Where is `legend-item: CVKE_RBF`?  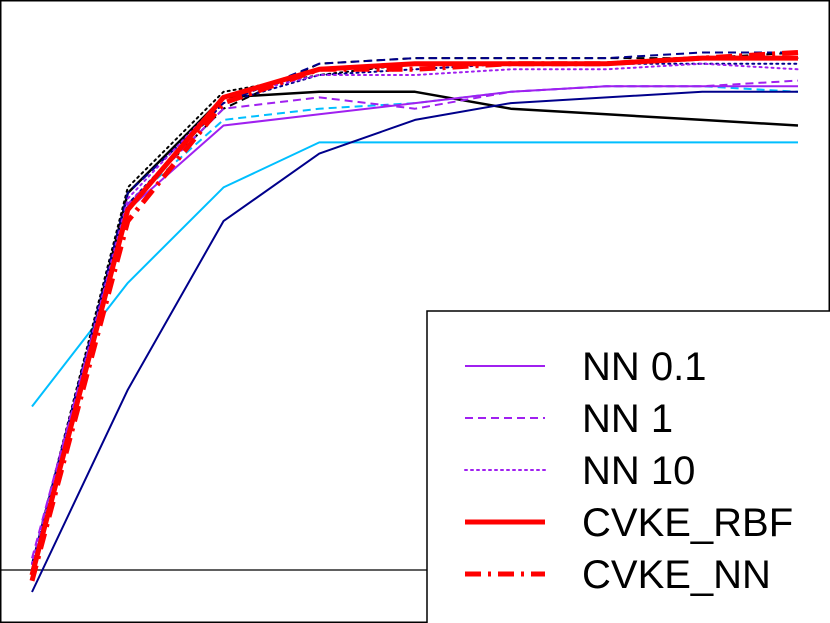
legend-item: CVKE_RBF is located at coordinates (629, 523).